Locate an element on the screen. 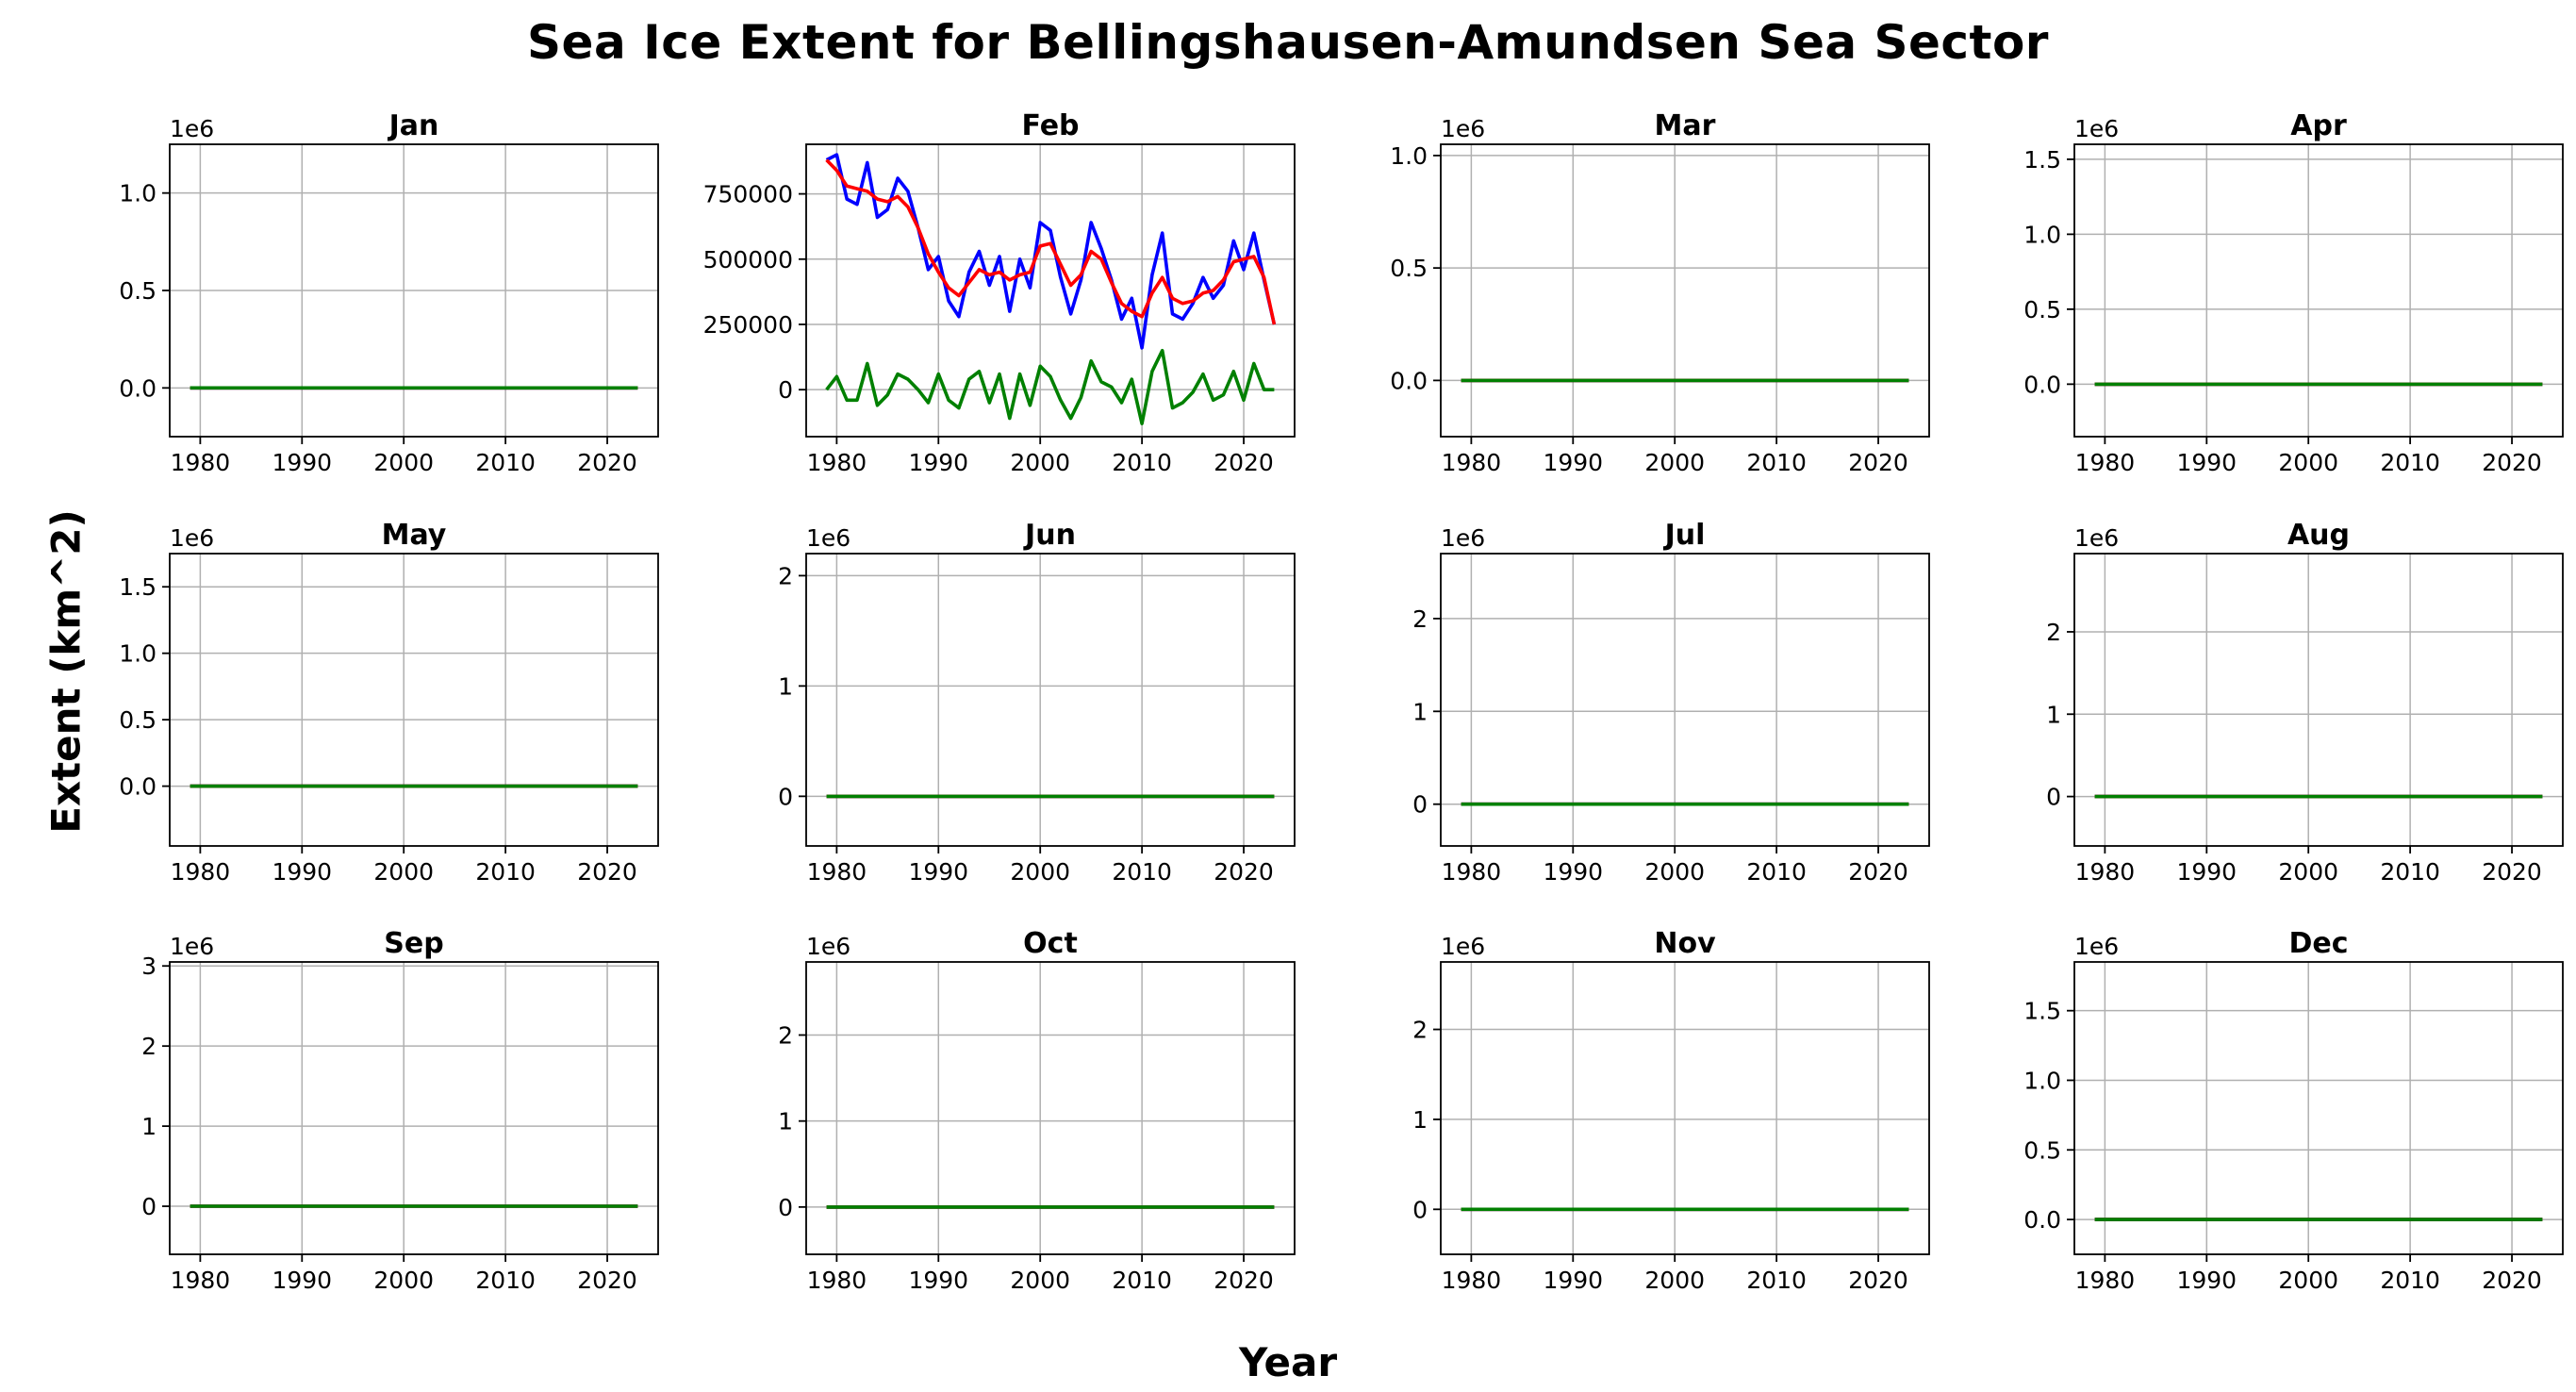 The width and height of the screenshot is (2576, 1392). subplot-dec: 1980 1990 2000 2010 2020 0.0 0.5 1.0 1.5 1e6 Dec is located at coordinates (2293, 1110).